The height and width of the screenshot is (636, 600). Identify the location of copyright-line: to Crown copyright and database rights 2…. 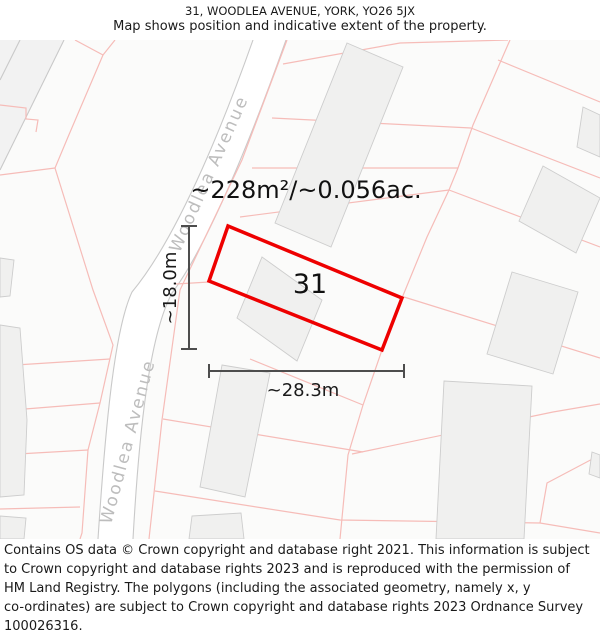
(287, 569).